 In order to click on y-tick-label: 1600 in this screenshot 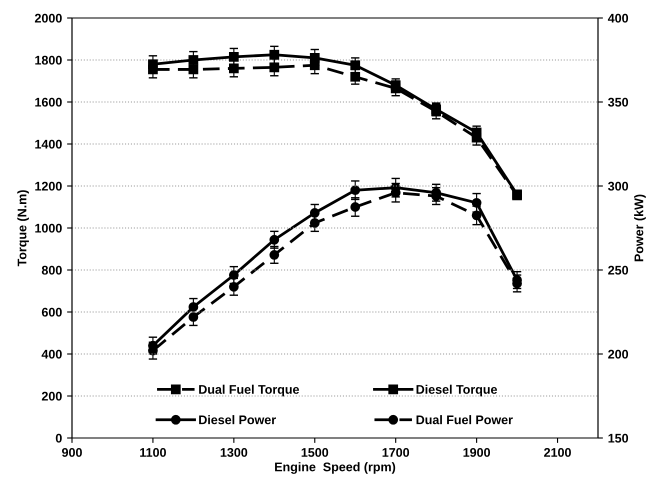, I will do `click(48, 102)`.